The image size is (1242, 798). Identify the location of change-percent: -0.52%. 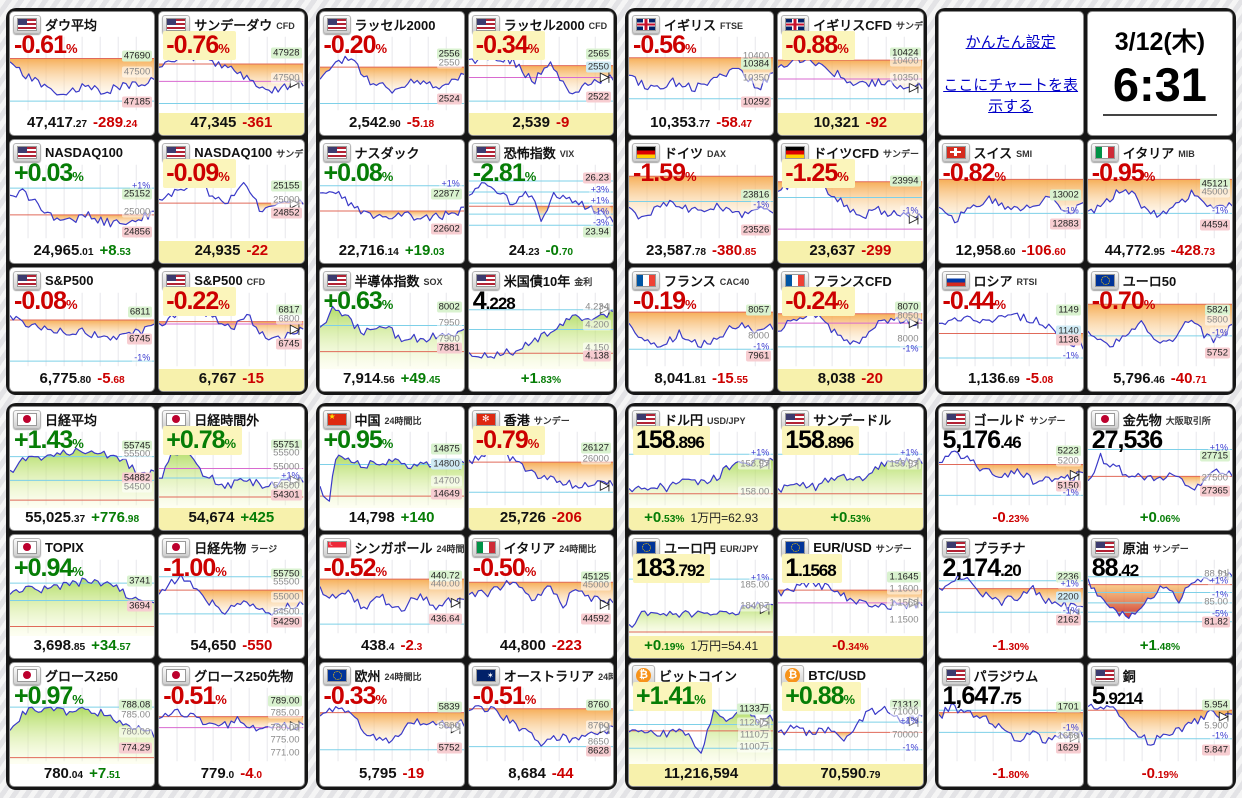
(355, 568).